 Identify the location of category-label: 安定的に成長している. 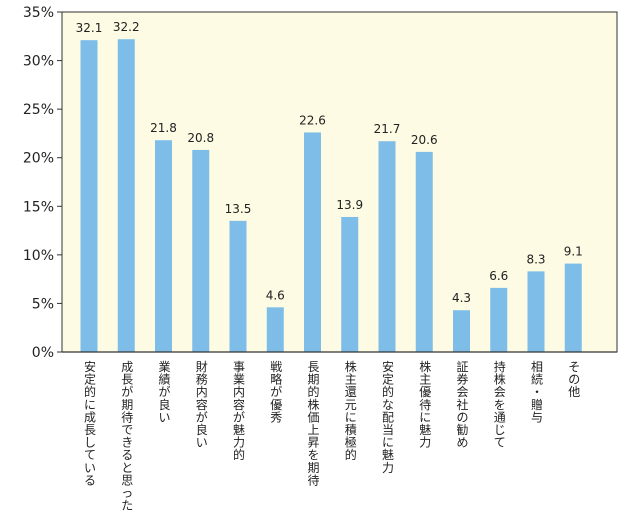
(90, 423).